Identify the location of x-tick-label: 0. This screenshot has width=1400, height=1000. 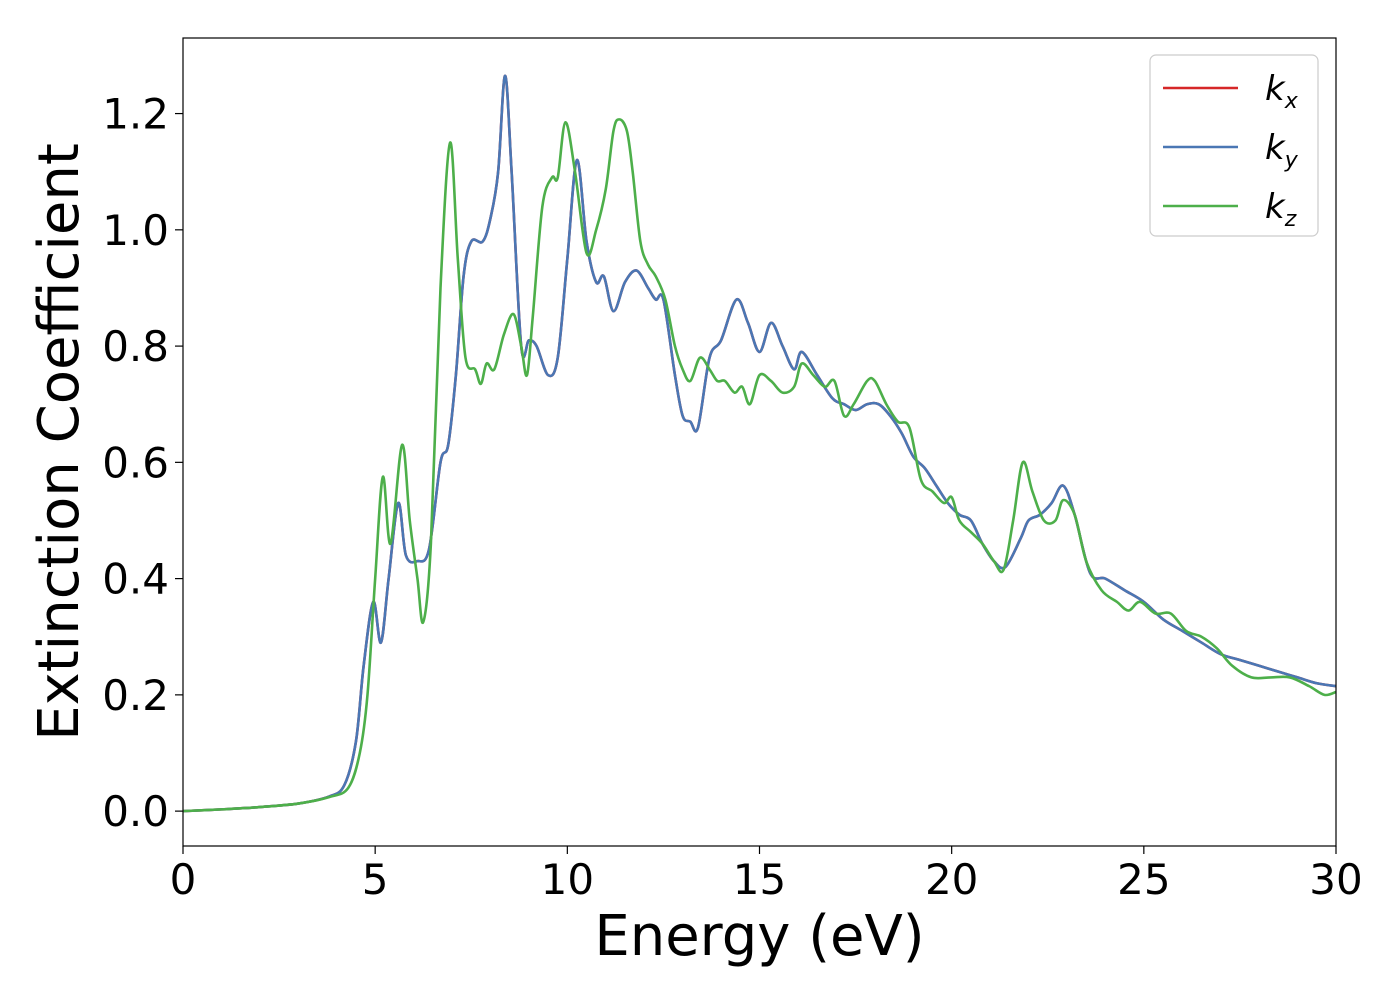
(183, 879).